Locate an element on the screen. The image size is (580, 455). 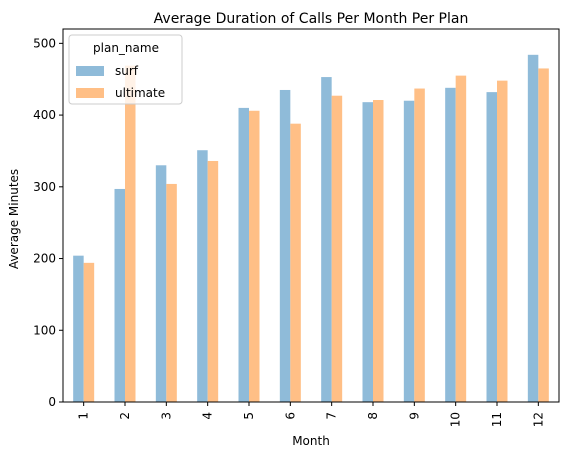
y-tick-label: 100 is located at coordinates (44, 330).